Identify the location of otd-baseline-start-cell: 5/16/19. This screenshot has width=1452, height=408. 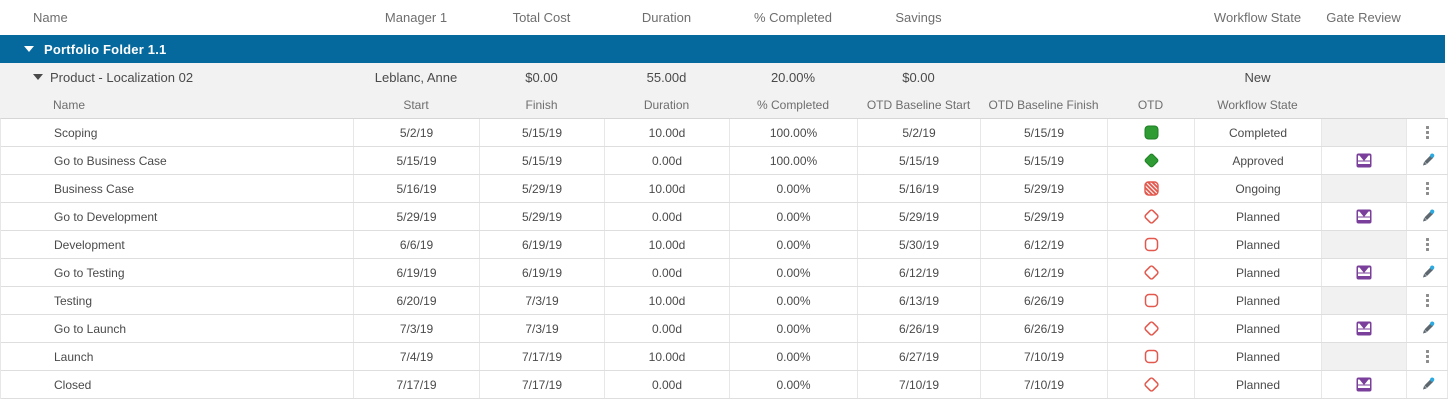
(919, 188).